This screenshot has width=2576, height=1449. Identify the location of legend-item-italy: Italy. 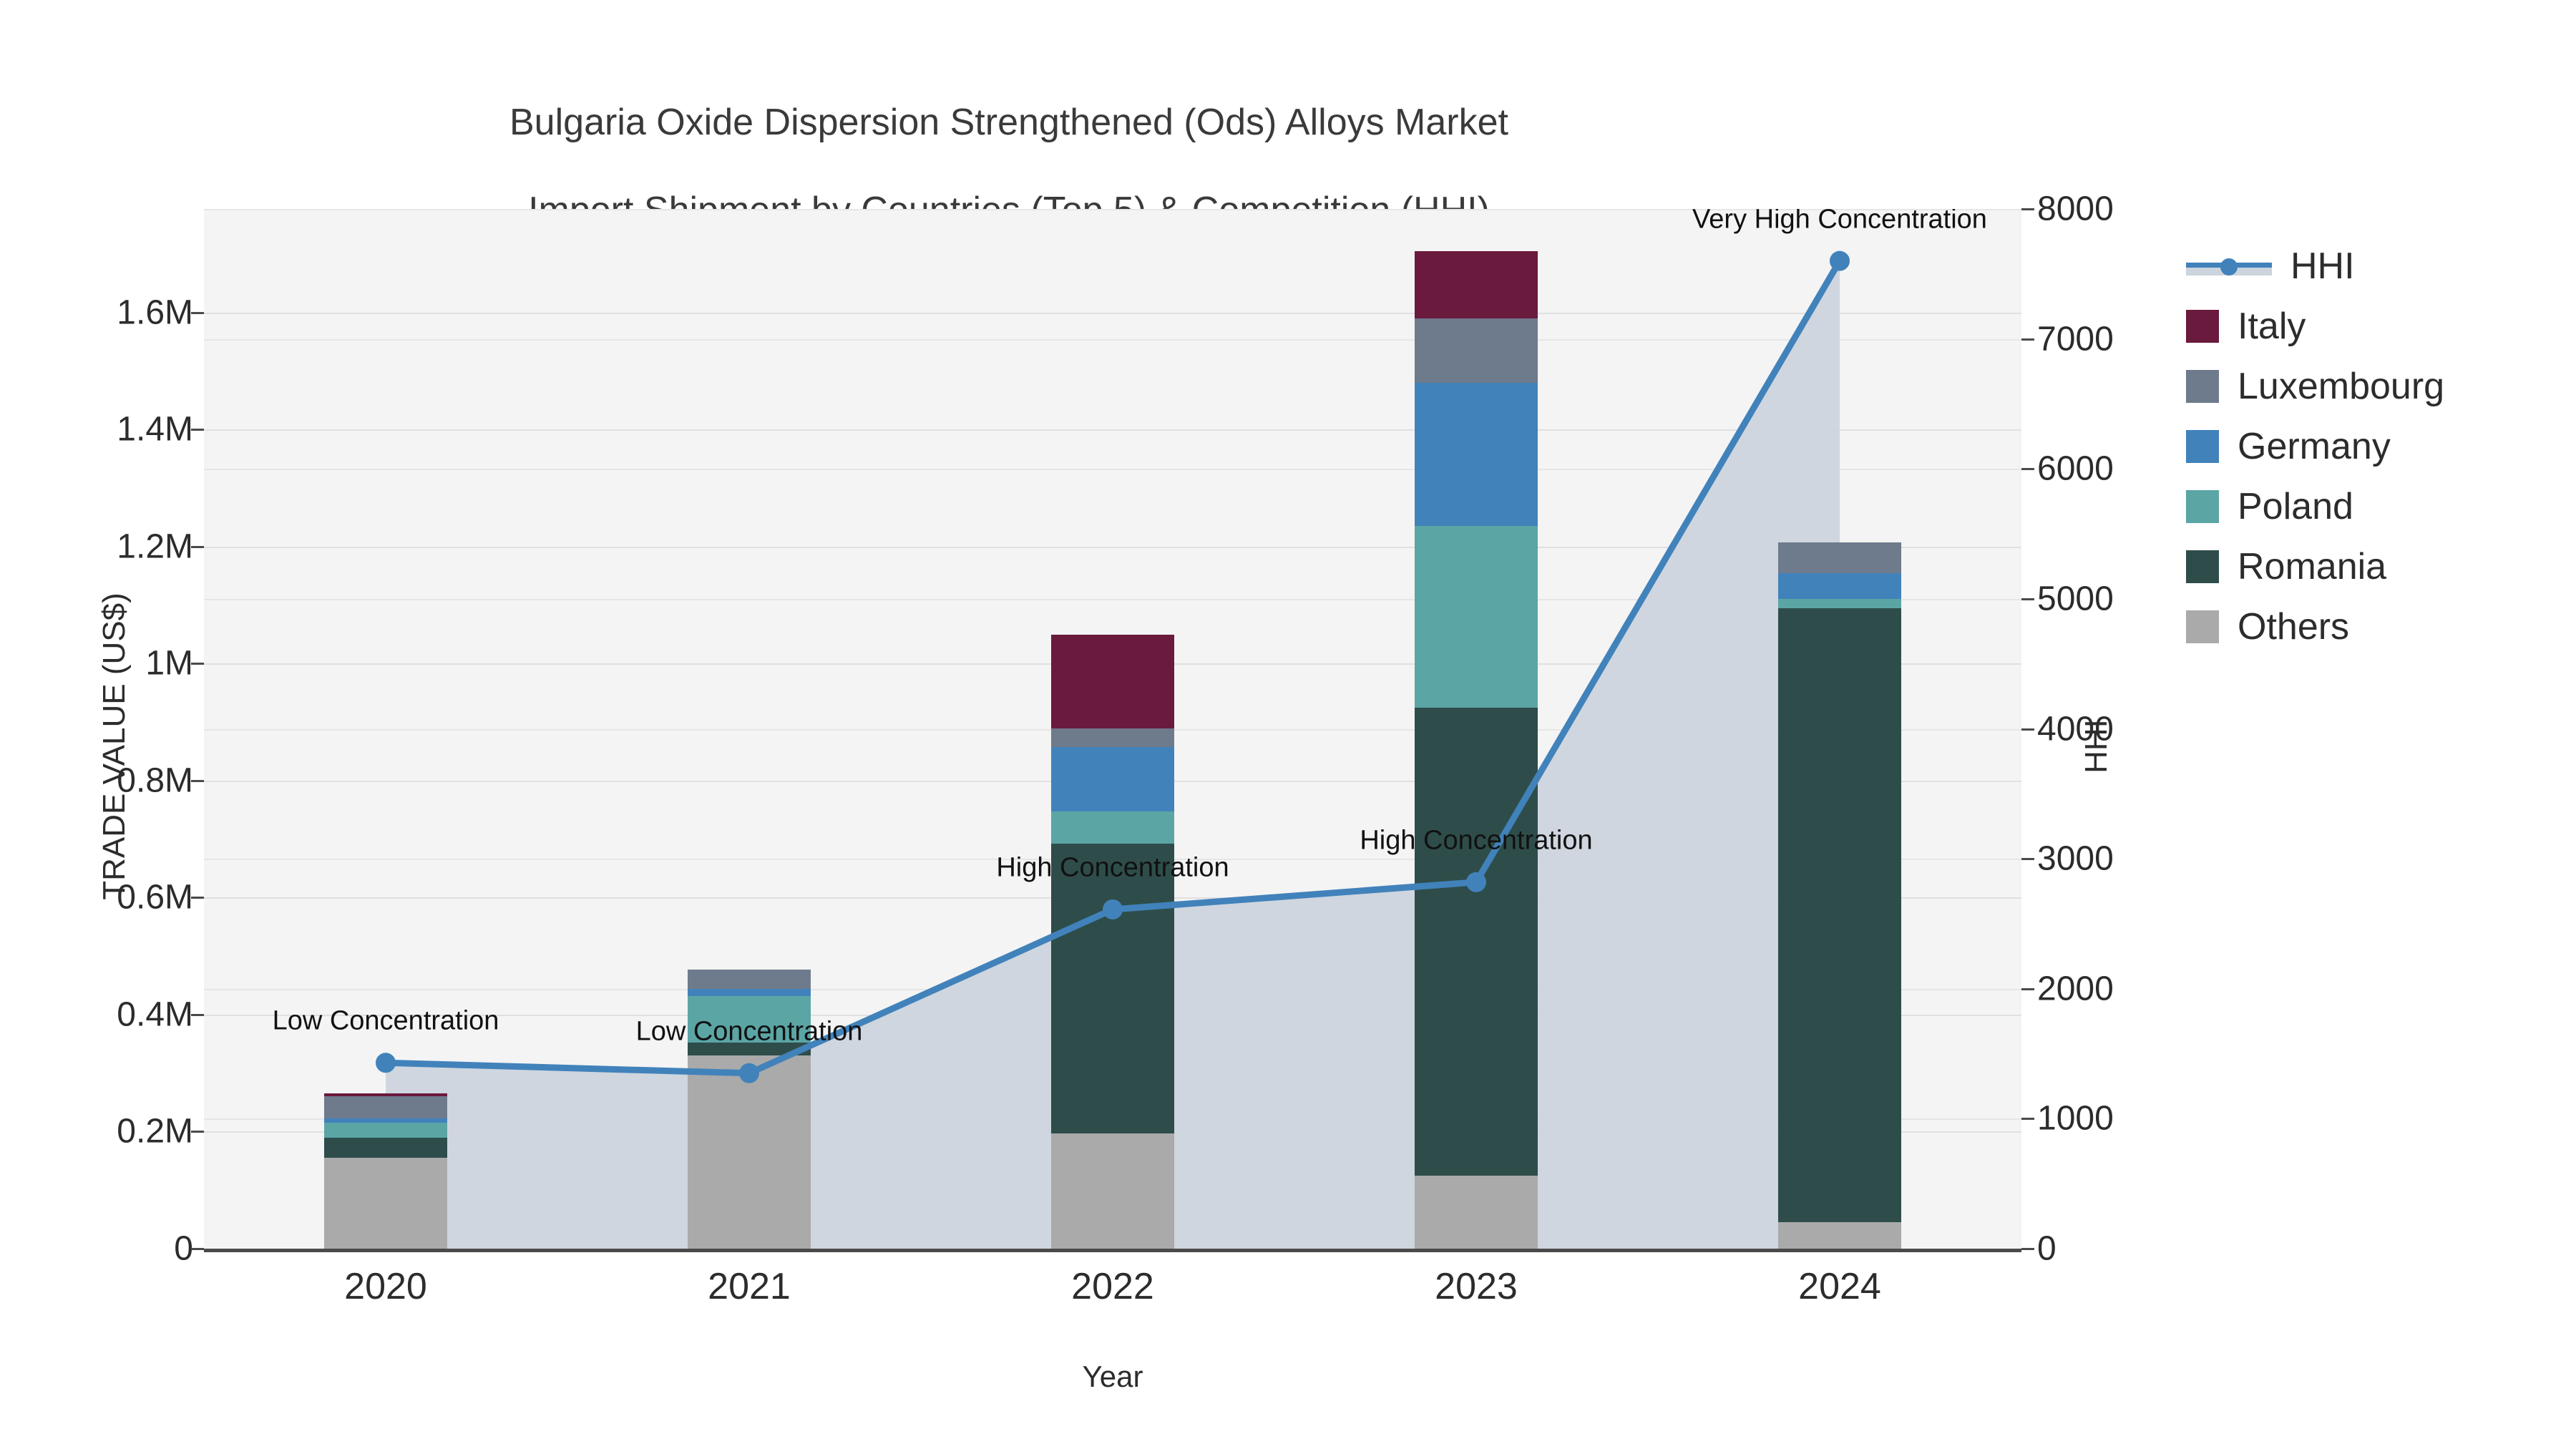
(2315, 326).